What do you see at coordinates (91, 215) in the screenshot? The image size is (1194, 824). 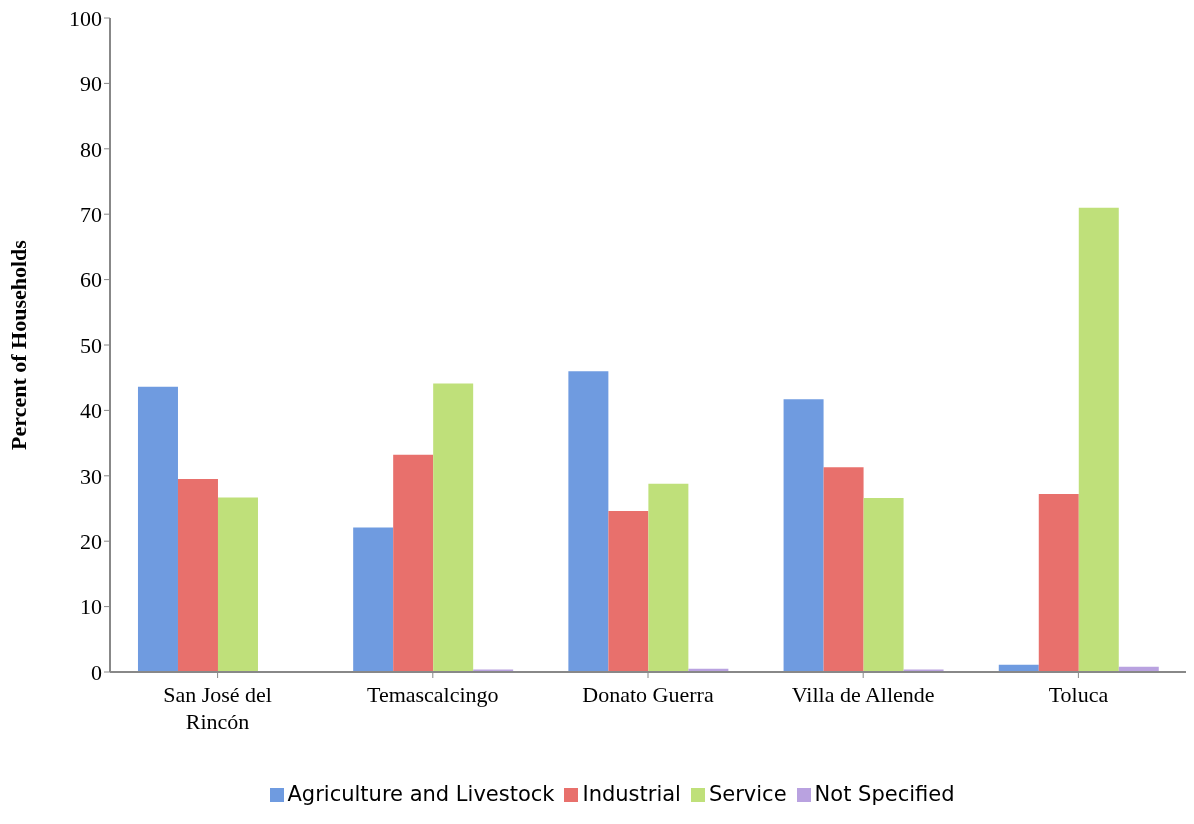 I see `y-tick-label: 70` at bounding box center [91, 215].